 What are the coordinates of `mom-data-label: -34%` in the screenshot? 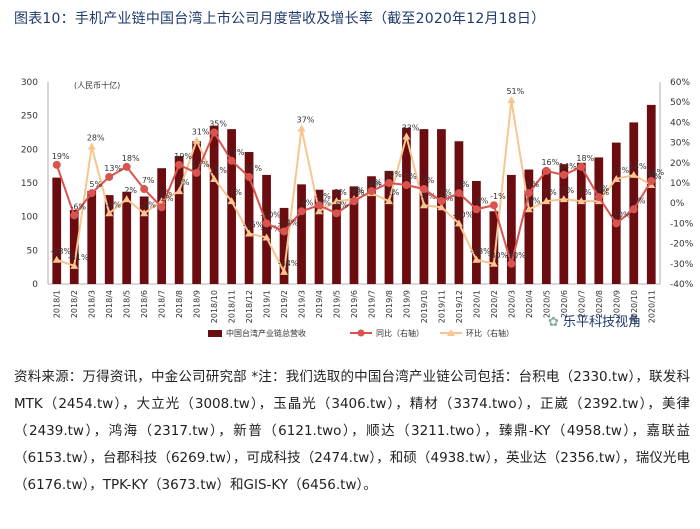 It's located at (288, 263).